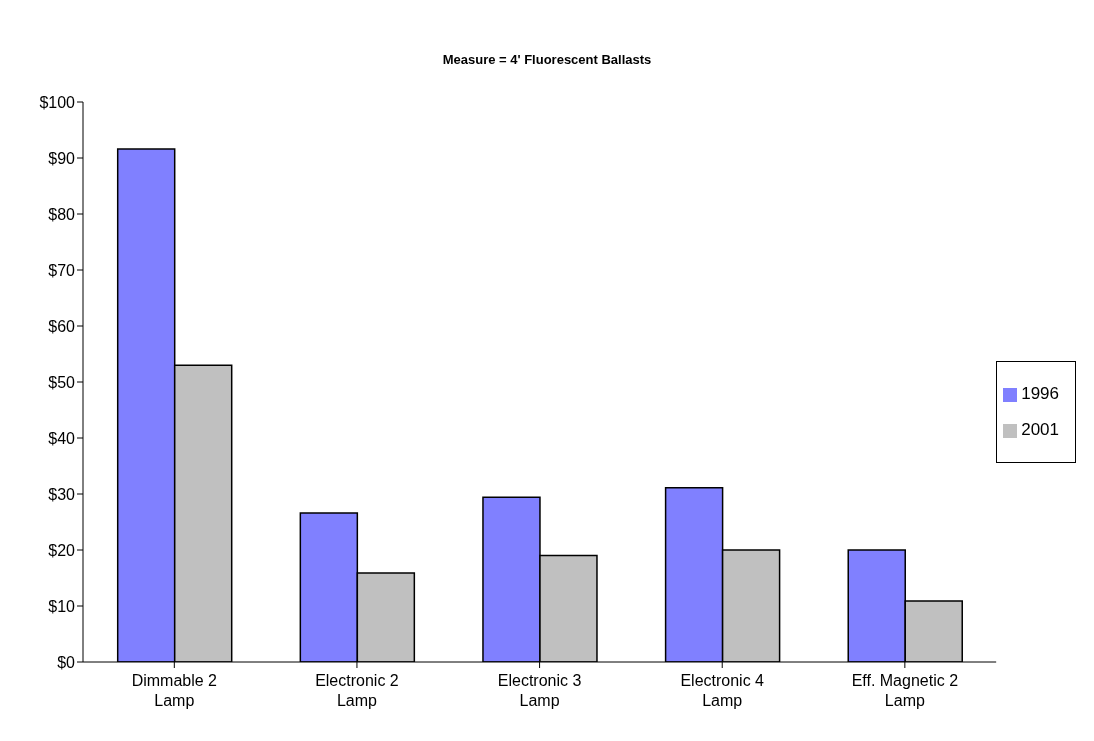  I want to click on x-tick-label: Electronic 3 Lamp, so click(539, 690).